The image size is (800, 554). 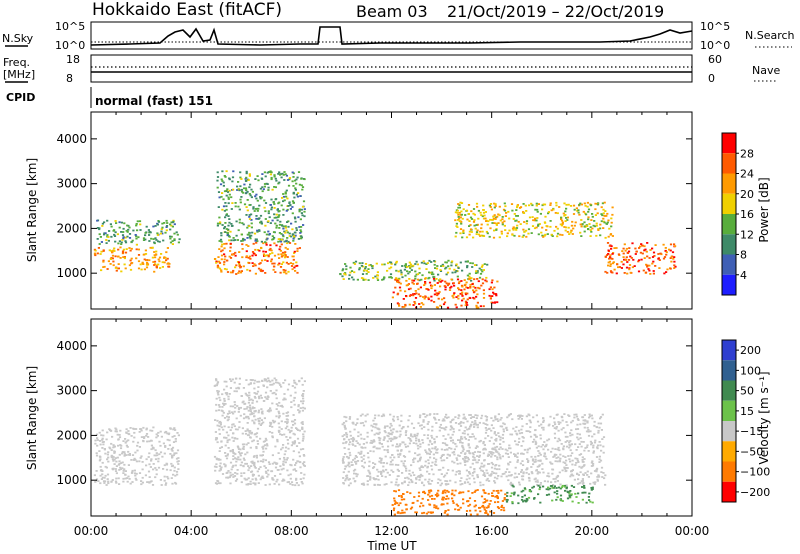 I want to click on colorbar-swatch, so click(x=729, y=244).